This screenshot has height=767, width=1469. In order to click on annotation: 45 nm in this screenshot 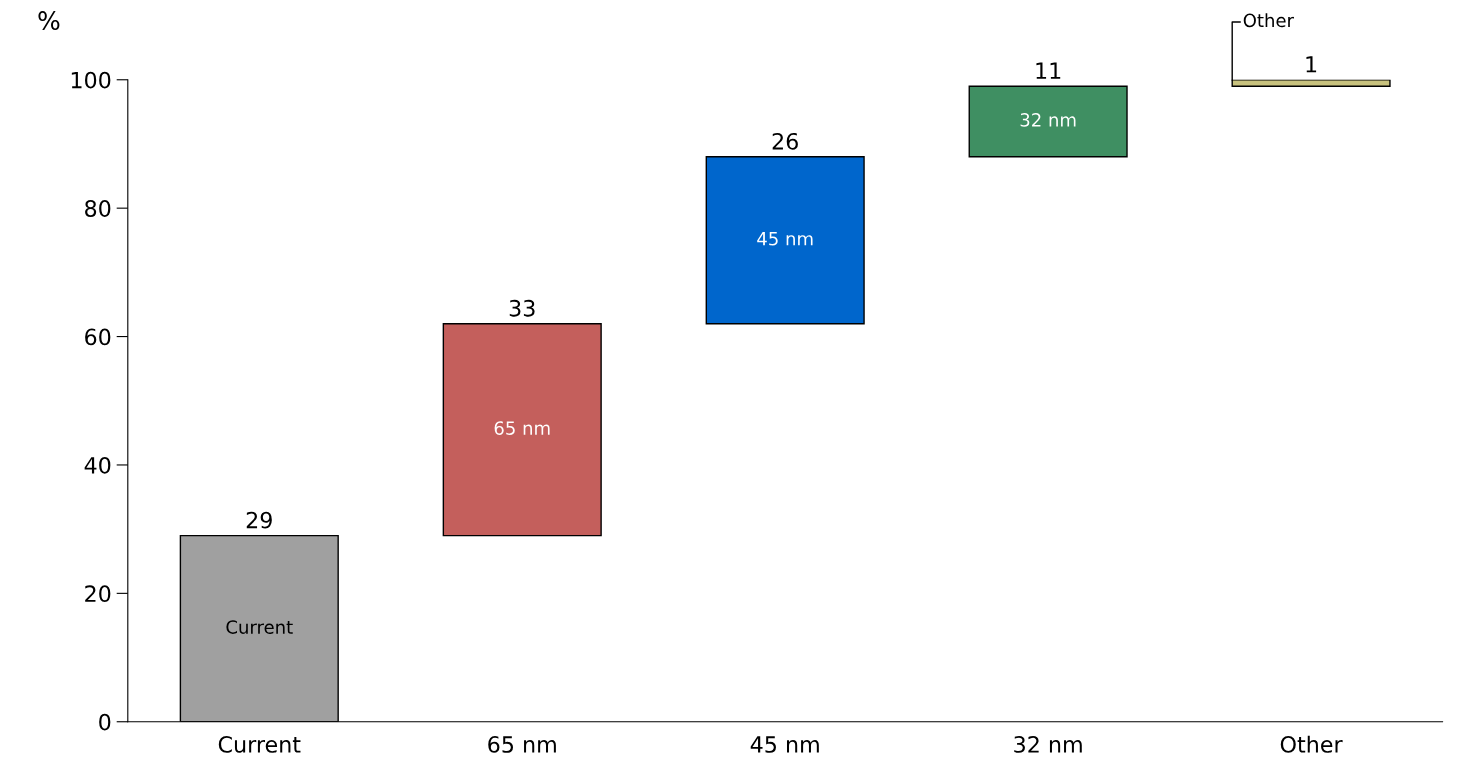, I will do `click(785, 239)`.